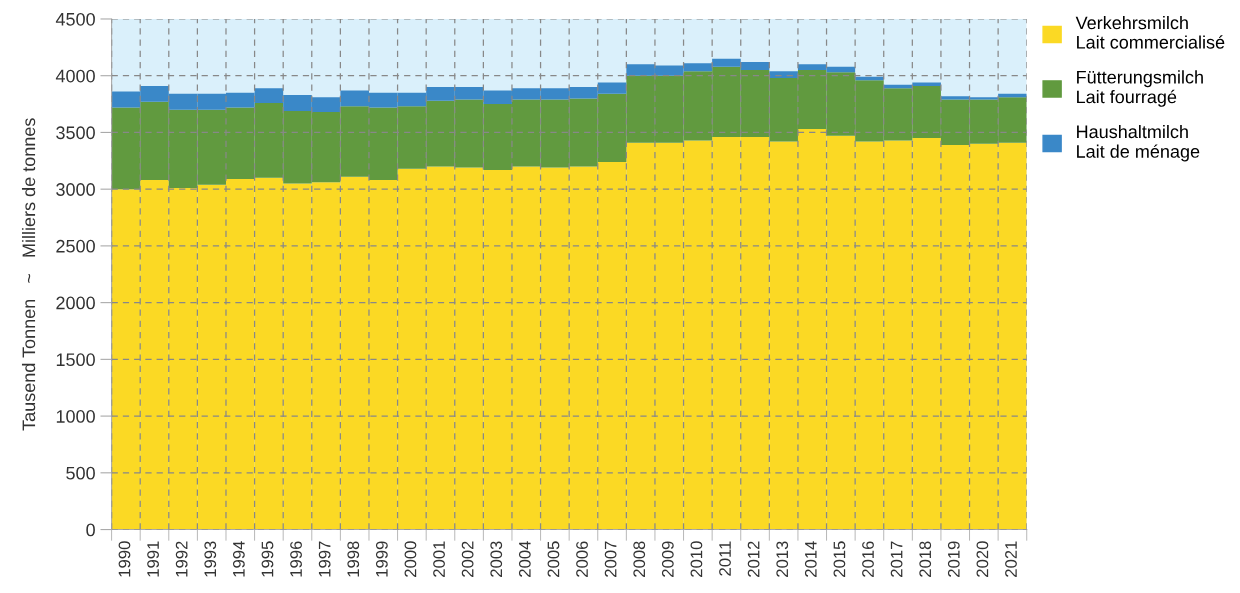 The height and width of the screenshot is (593, 1240). Describe the element at coordinates (75, 76) in the screenshot. I see `y-tick-label: 4000` at that location.